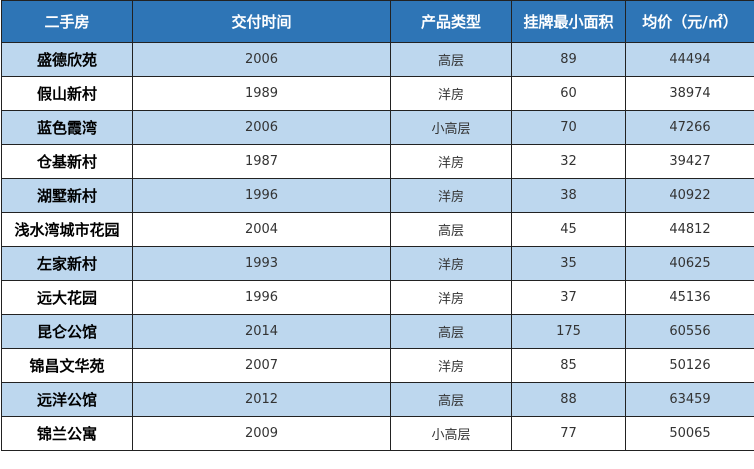 The image size is (754, 469). What do you see at coordinates (67, 127) in the screenshot?
I see `community-name-cell: 蓝色霞湾` at bounding box center [67, 127].